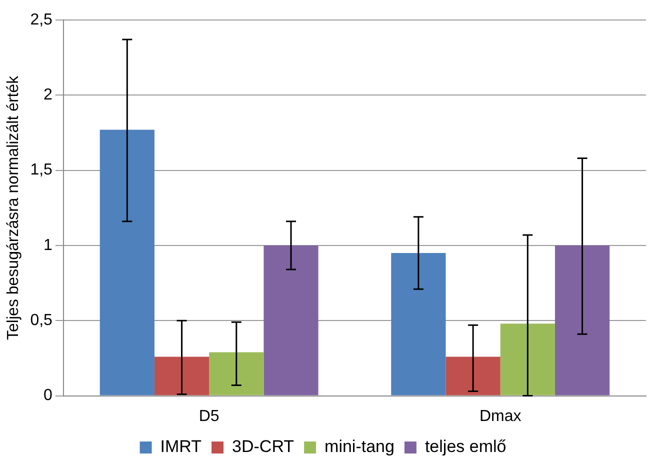  I want to click on y-tick-label: 1,5, so click(41, 170).